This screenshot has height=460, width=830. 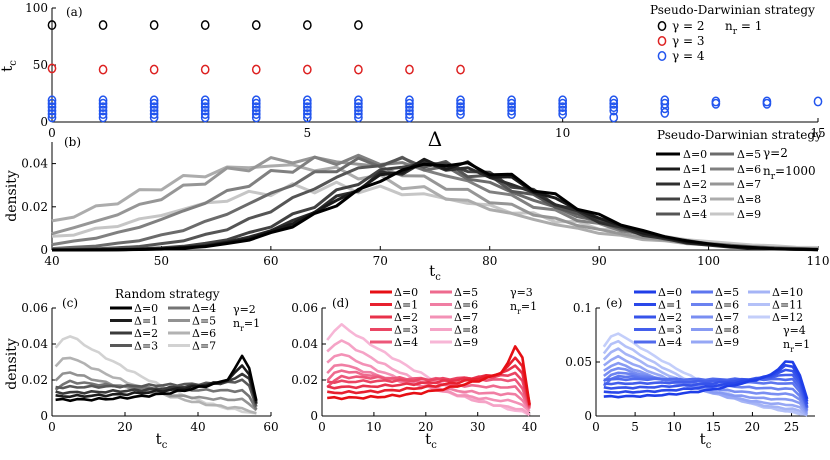 I want to click on x-tick-label: 80, so click(x=489, y=261).